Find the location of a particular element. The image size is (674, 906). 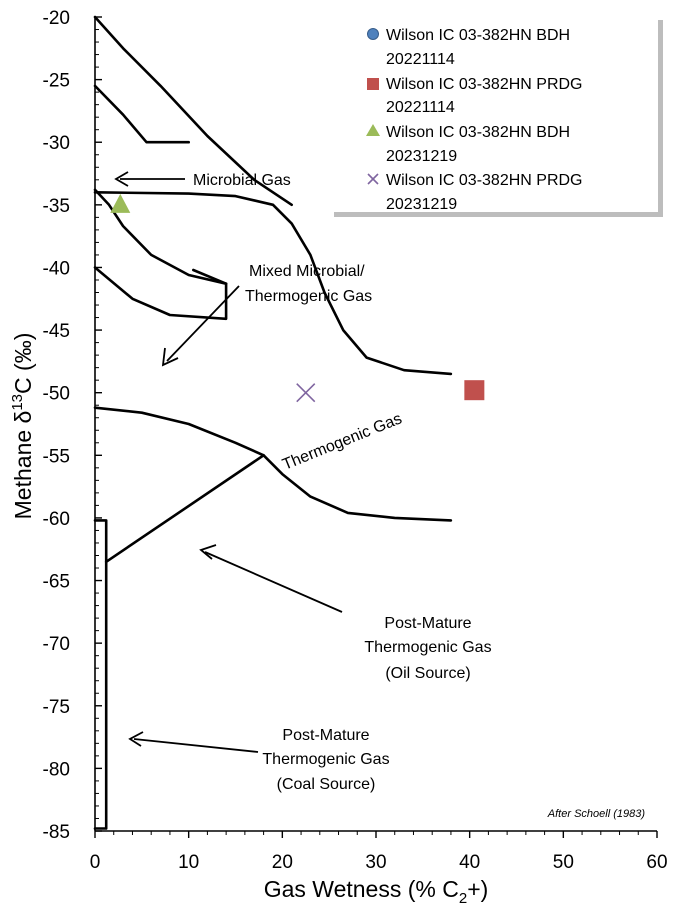

microbial-arrowhead is located at coordinates (121, 179).